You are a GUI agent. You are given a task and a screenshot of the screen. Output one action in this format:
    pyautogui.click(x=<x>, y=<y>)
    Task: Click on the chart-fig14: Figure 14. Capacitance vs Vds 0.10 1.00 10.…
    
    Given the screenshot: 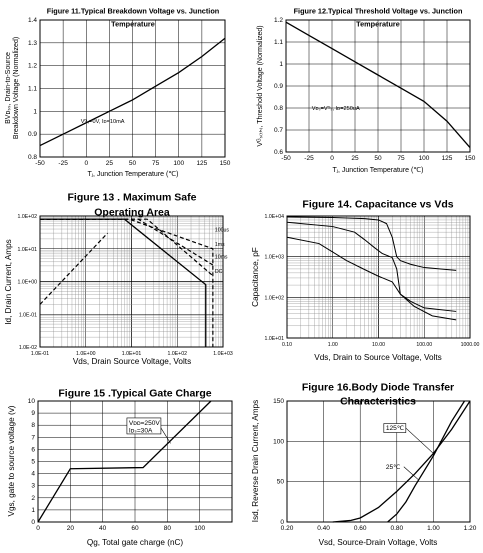 What is the action you would take?
    pyautogui.click(x=365, y=281)
    